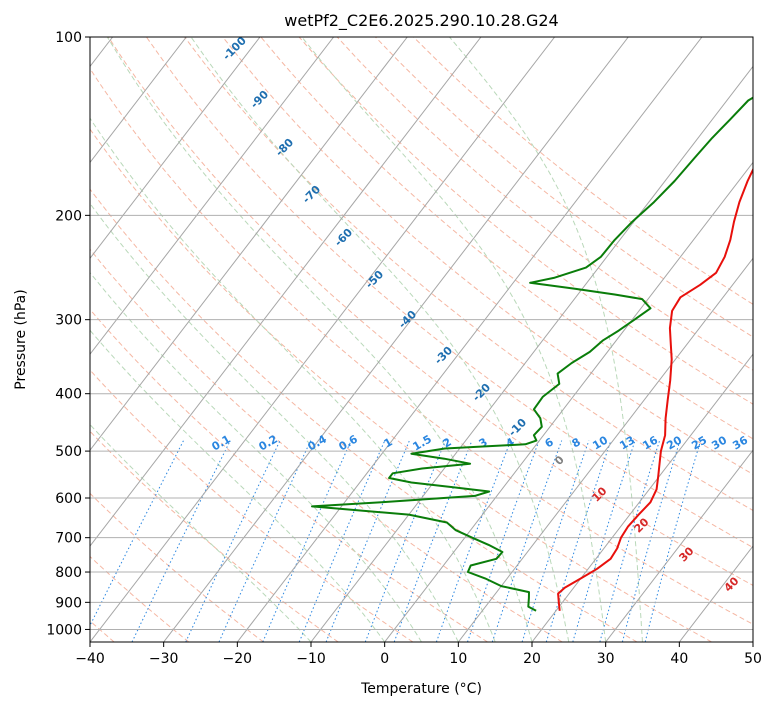 The width and height of the screenshot is (775, 708). I want to click on x-tick-label: −20, so click(238, 659).